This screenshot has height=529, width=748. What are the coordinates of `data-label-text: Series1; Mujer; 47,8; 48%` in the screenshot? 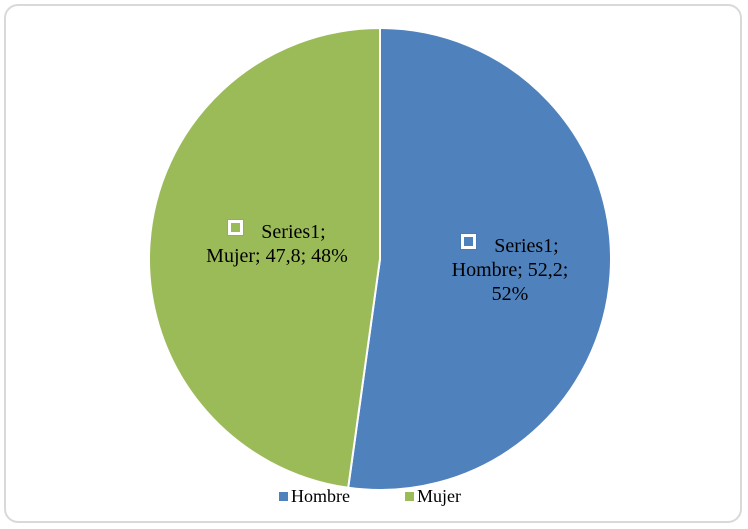 It's located at (277, 244).